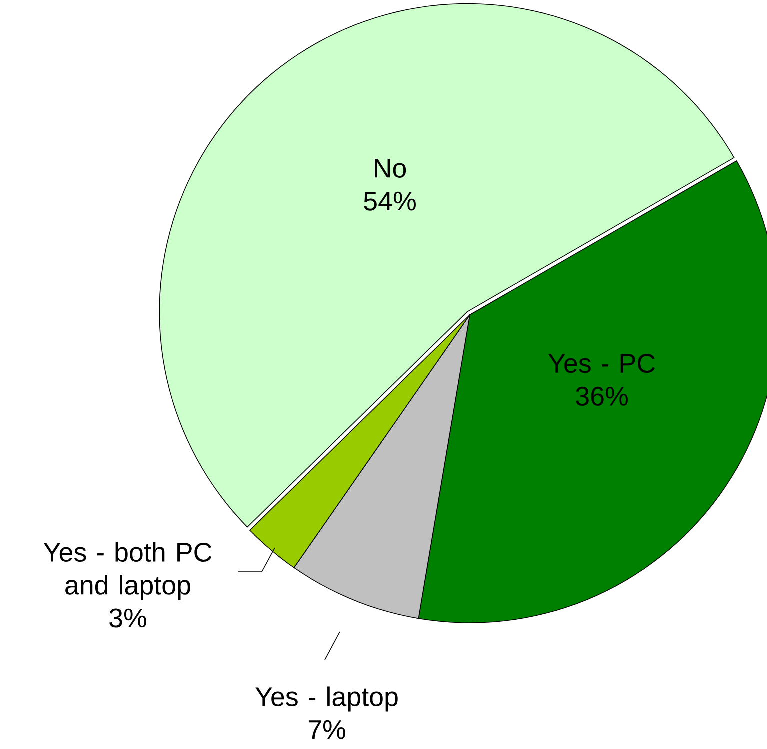 Image resolution: width=767 pixels, height=749 pixels. I want to click on data-label: 7%, so click(327, 730).